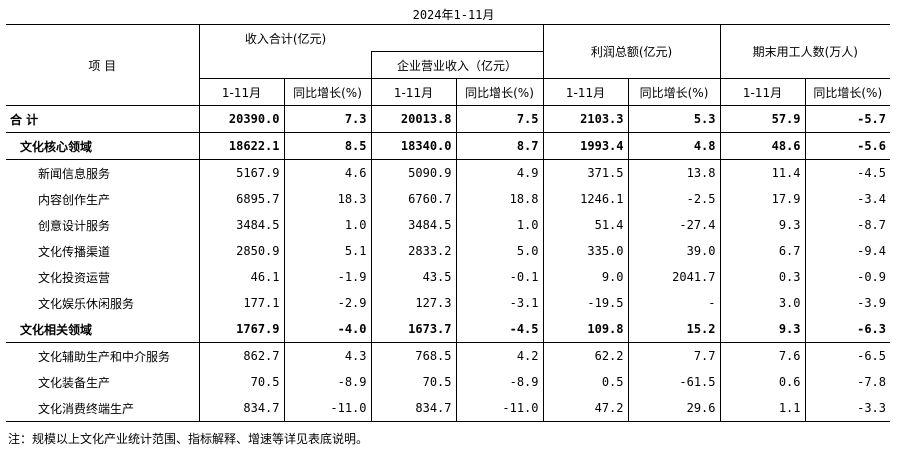 The width and height of the screenshot is (907, 456). I want to click on cell-yoy: 7.7, so click(674, 355).